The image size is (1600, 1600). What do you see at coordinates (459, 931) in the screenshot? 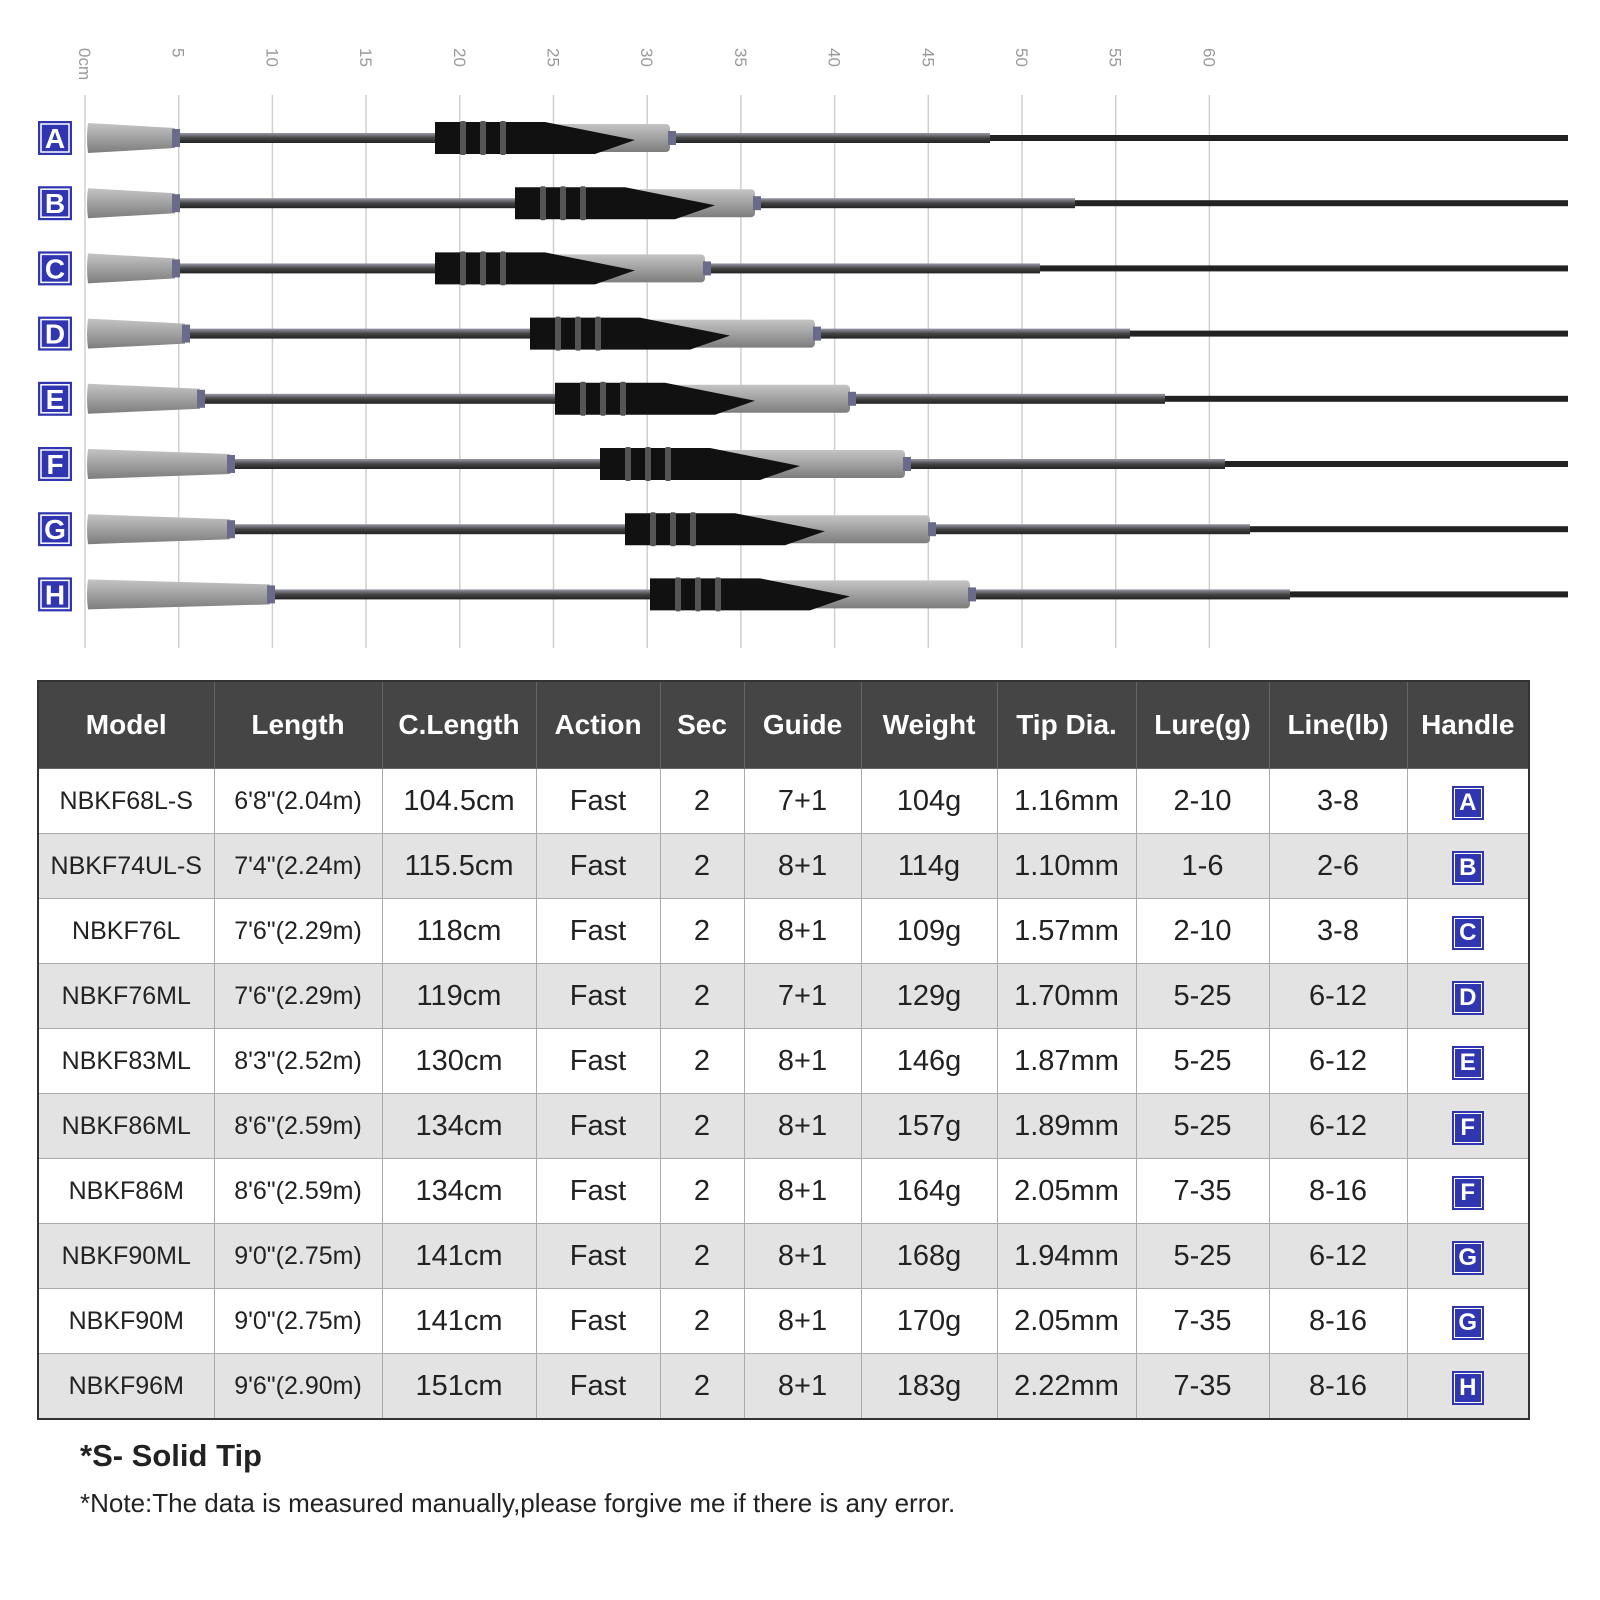
I see `table-cell: 118cm` at bounding box center [459, 931].